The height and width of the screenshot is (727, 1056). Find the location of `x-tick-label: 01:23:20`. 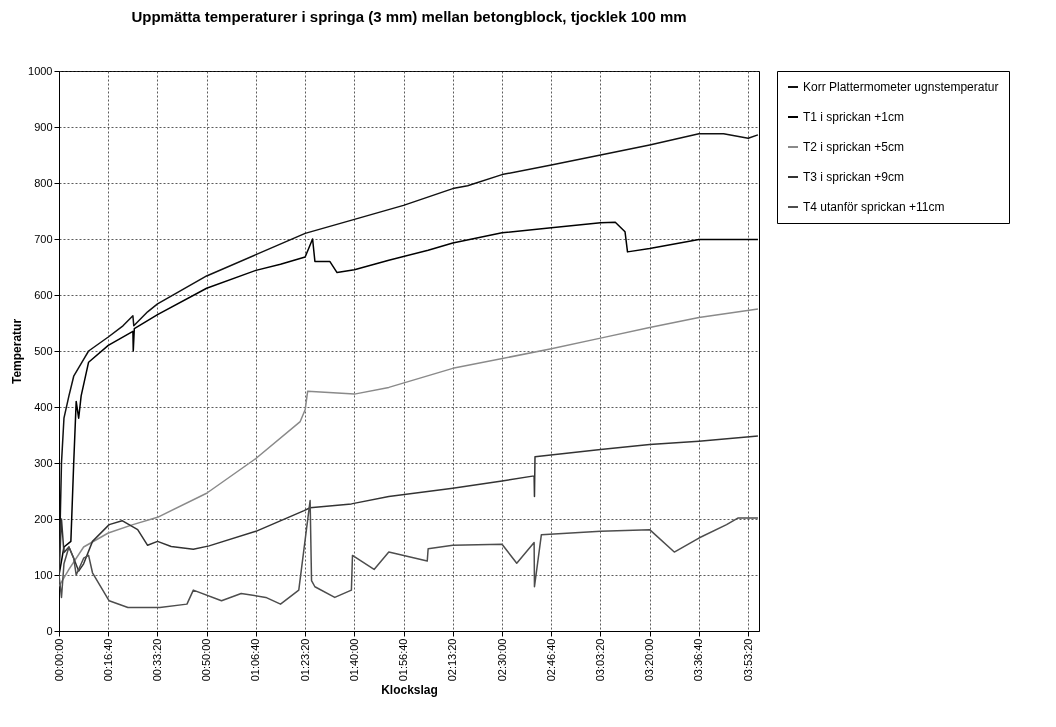

x-tick-label: 01:23:20 is located at coordinates (304, 660).